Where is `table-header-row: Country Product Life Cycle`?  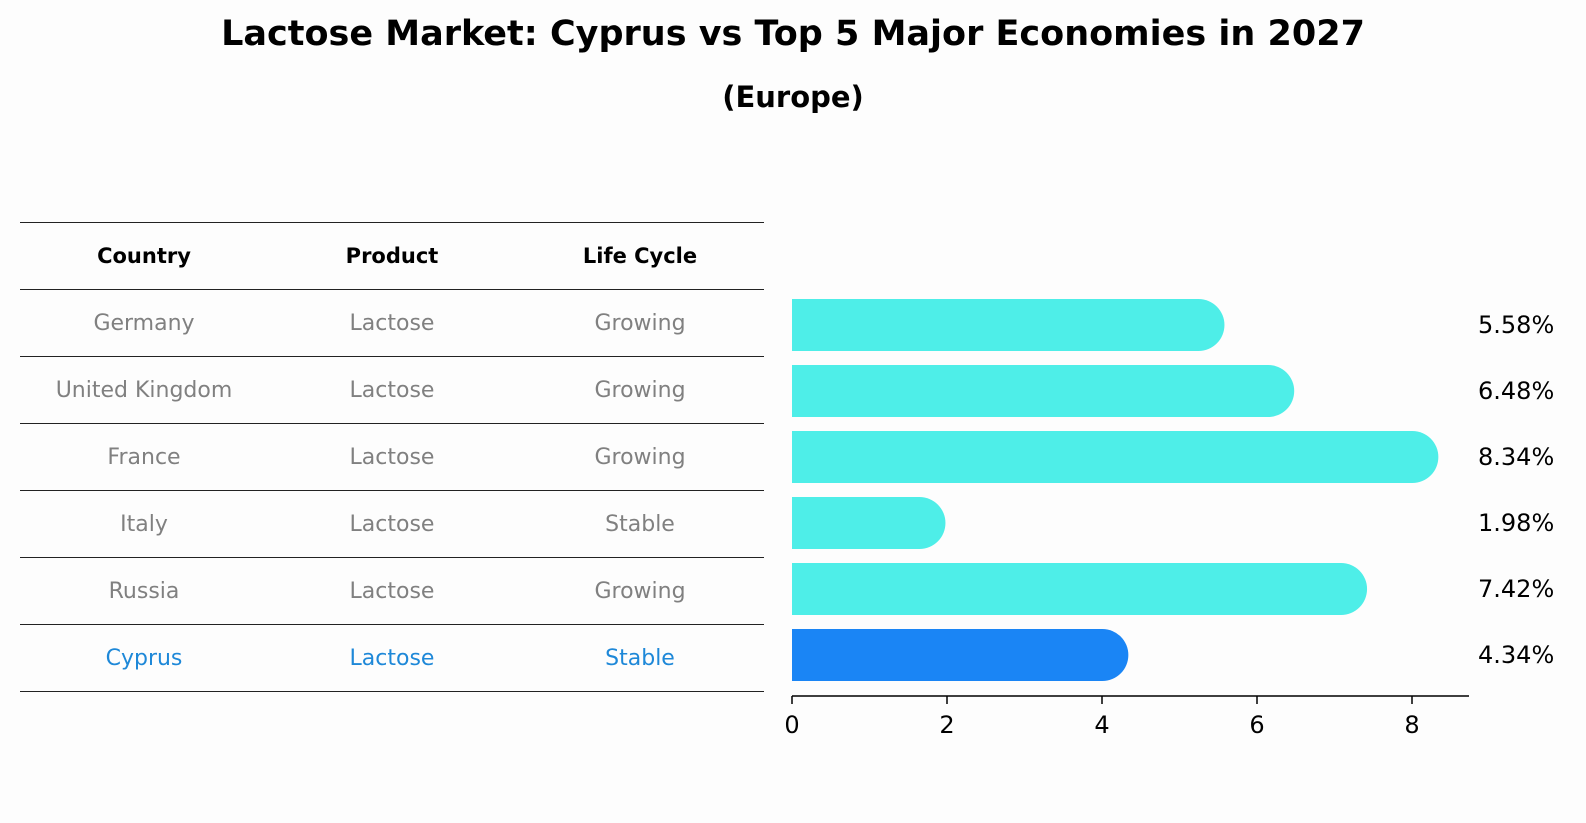
table-header-row: Country Product Life Cycle is located at coordinates (392, 256).